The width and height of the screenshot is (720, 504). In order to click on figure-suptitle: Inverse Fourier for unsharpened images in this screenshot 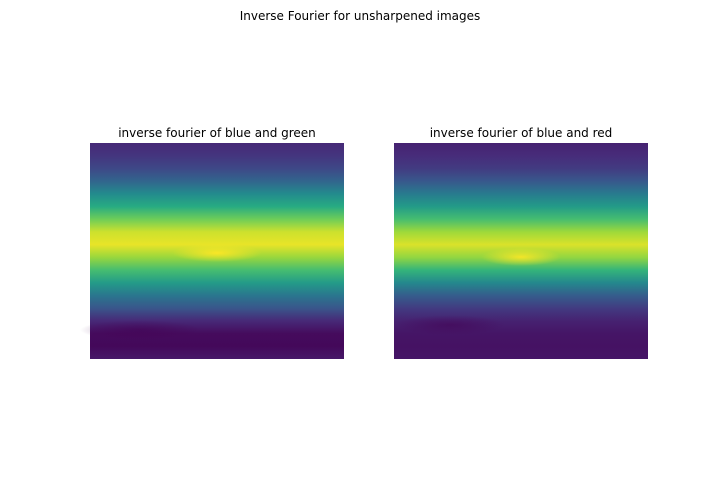, I will do `click(360, 16)`.